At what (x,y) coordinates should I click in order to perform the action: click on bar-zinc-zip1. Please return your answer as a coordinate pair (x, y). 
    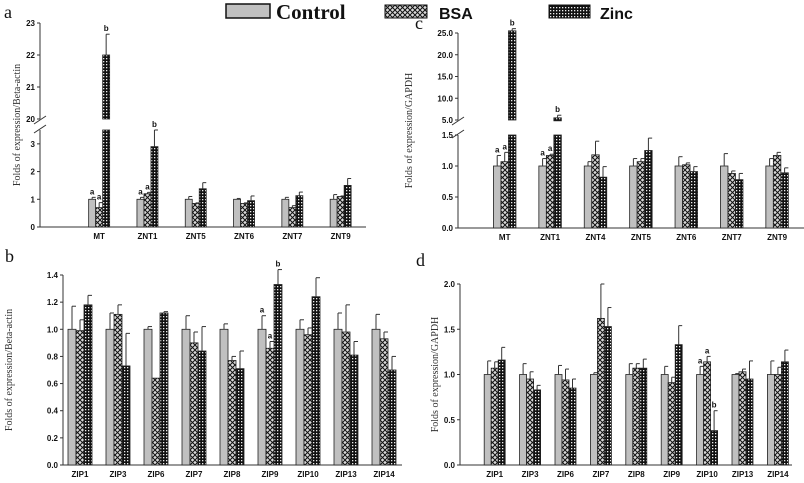
    Looking at the image, I should click on (501, 412).